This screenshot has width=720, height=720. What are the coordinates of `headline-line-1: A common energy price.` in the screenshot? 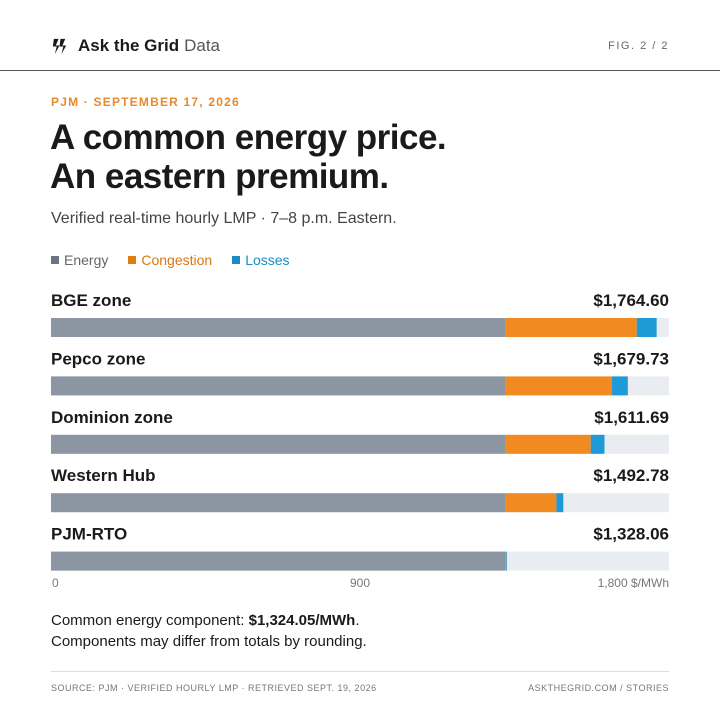 It's located at (248, 137).